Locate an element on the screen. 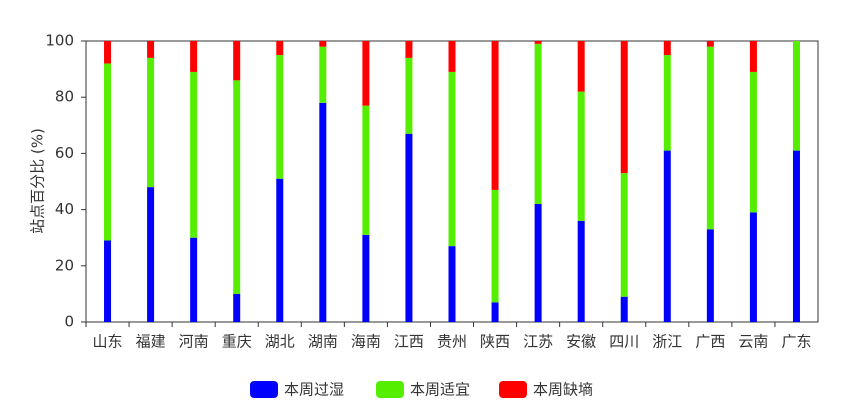  y-tick-label: 40 is located at coordinates (64, 209).